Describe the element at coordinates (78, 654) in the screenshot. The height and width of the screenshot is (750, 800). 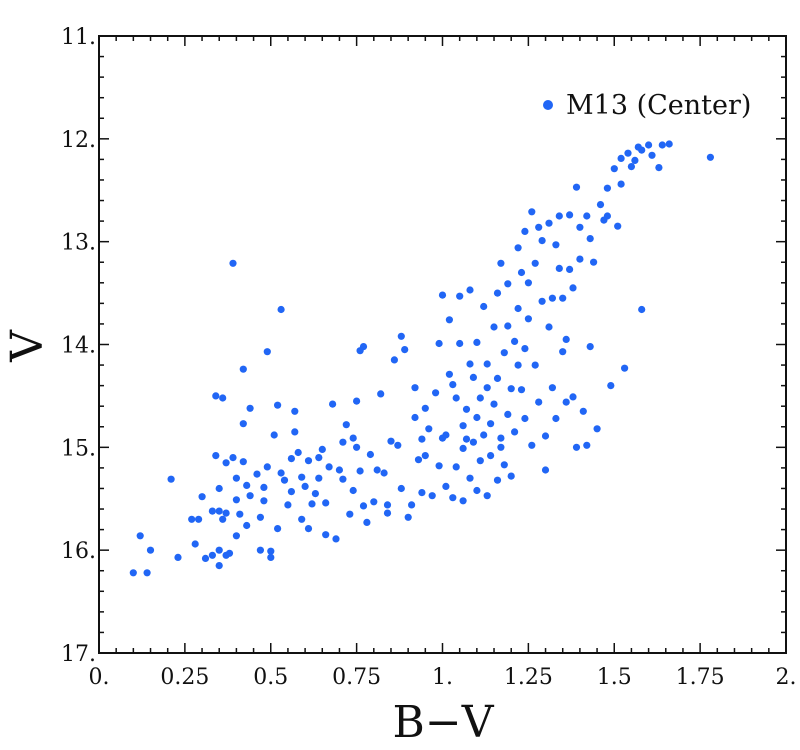
I see `y-tick-label: 17.` at that location.